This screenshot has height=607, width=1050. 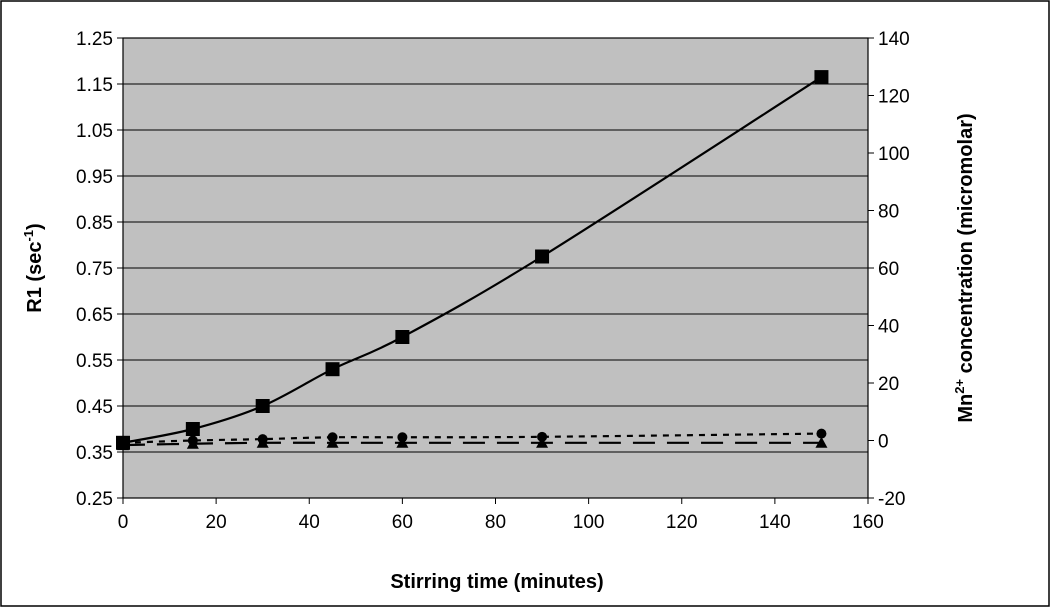 I want to click on x-tick-label: 60, so click(x=402, y=522).